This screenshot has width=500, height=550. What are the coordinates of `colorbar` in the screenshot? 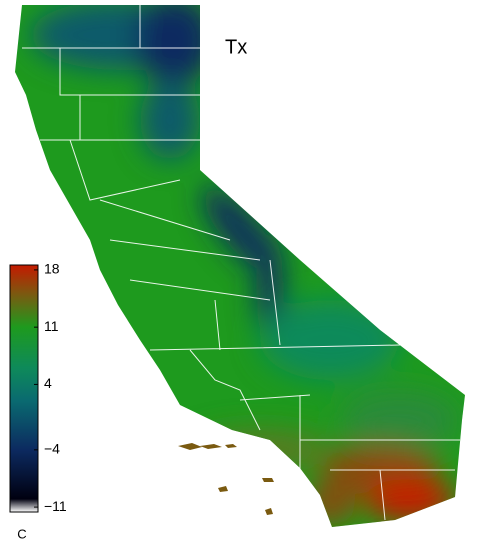 It's located at (24, 388).